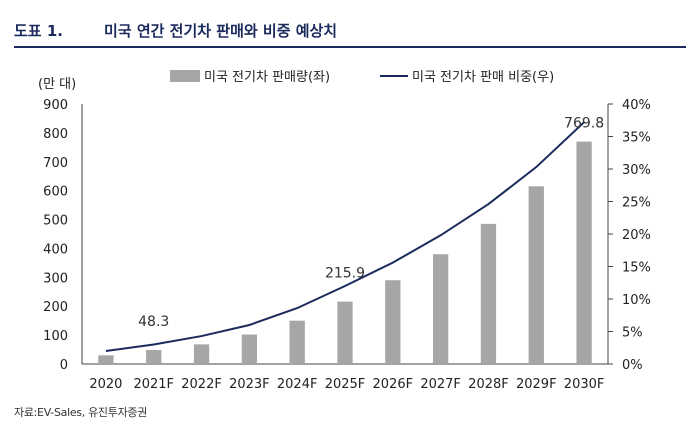 This screenshot has width=700, height=435. What do you see at coordinates (154, 357) in the screenshot?
I see `bar-2021F` at bounding box center [154, 357].